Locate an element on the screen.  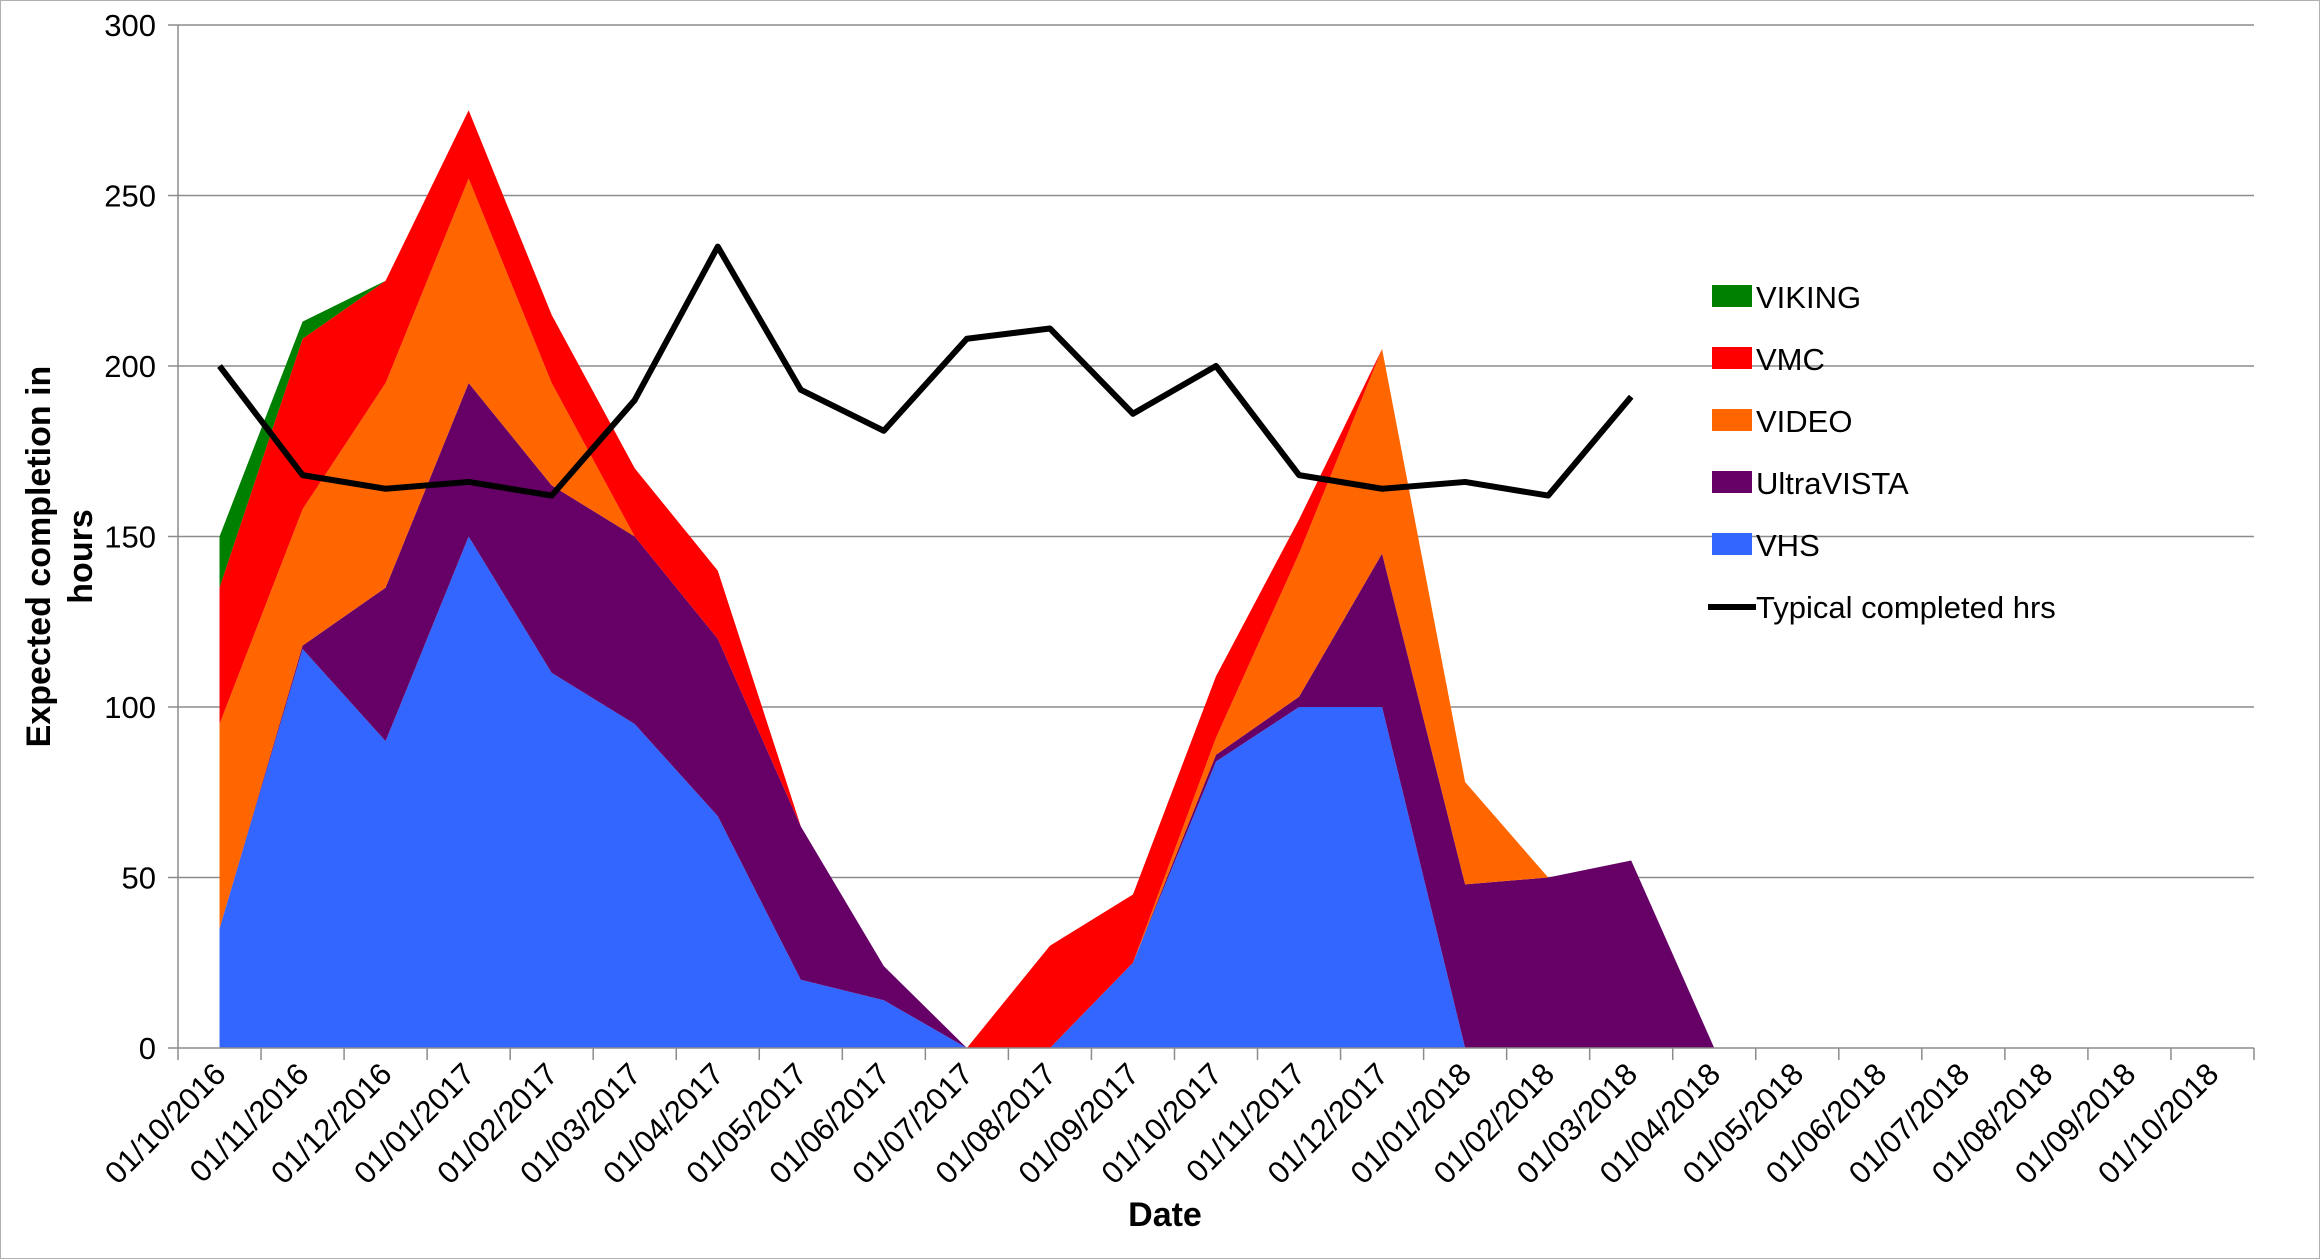
x-axis-title: Date is located at coordinates (1165, 1215).